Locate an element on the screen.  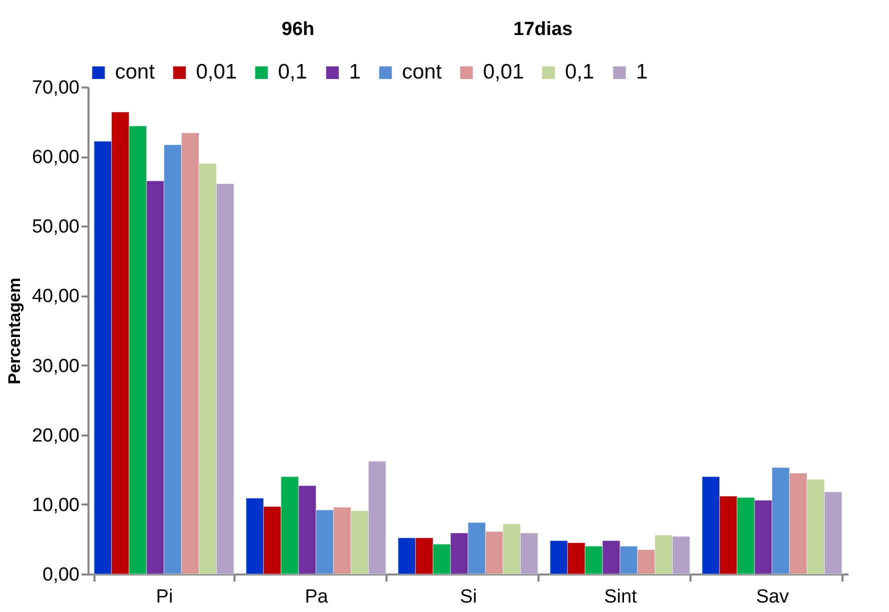
x-tick-label: Sav is located at coordinates (773, 597).